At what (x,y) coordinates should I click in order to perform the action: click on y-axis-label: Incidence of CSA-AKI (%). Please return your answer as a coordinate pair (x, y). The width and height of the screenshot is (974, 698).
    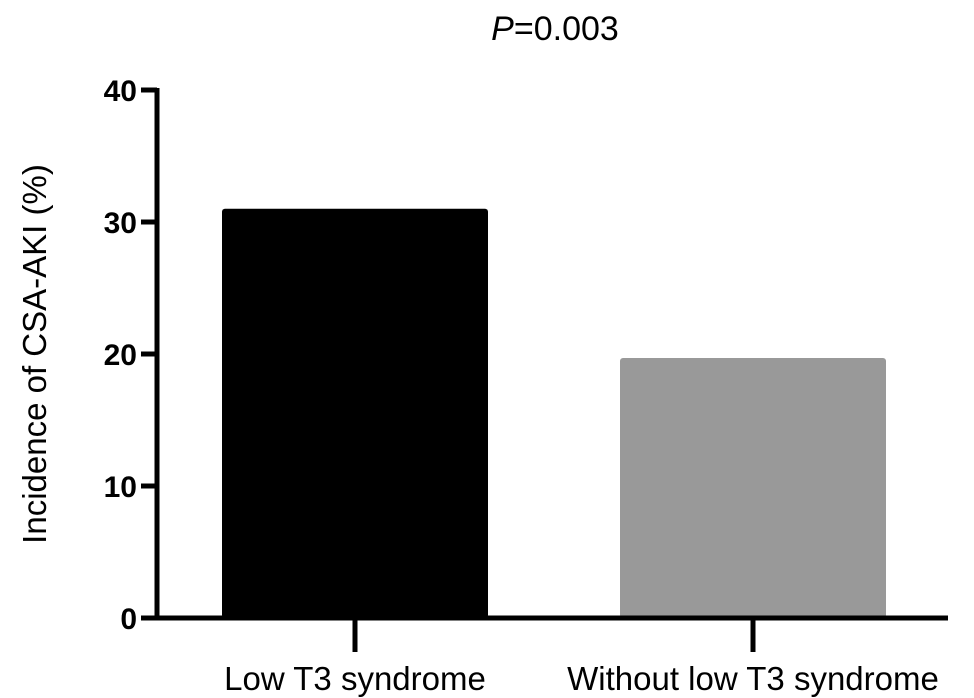
    Looking at the image, I should click on (34, 354).